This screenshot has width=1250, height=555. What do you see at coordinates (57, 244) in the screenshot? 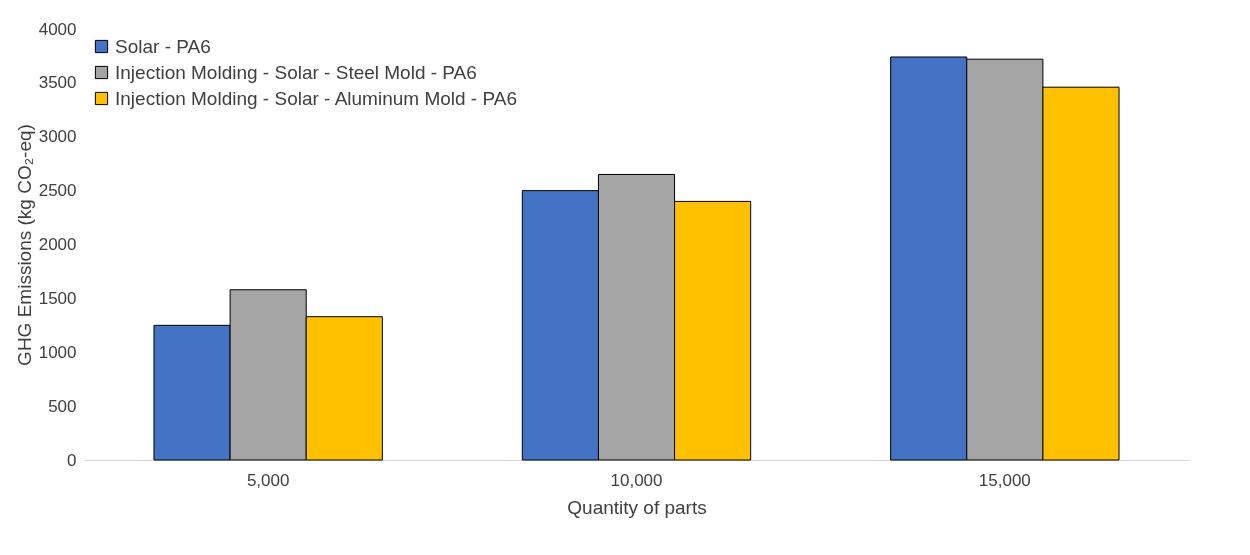
I see `y-tick-label: 2000` at bounding box center [57, 244].